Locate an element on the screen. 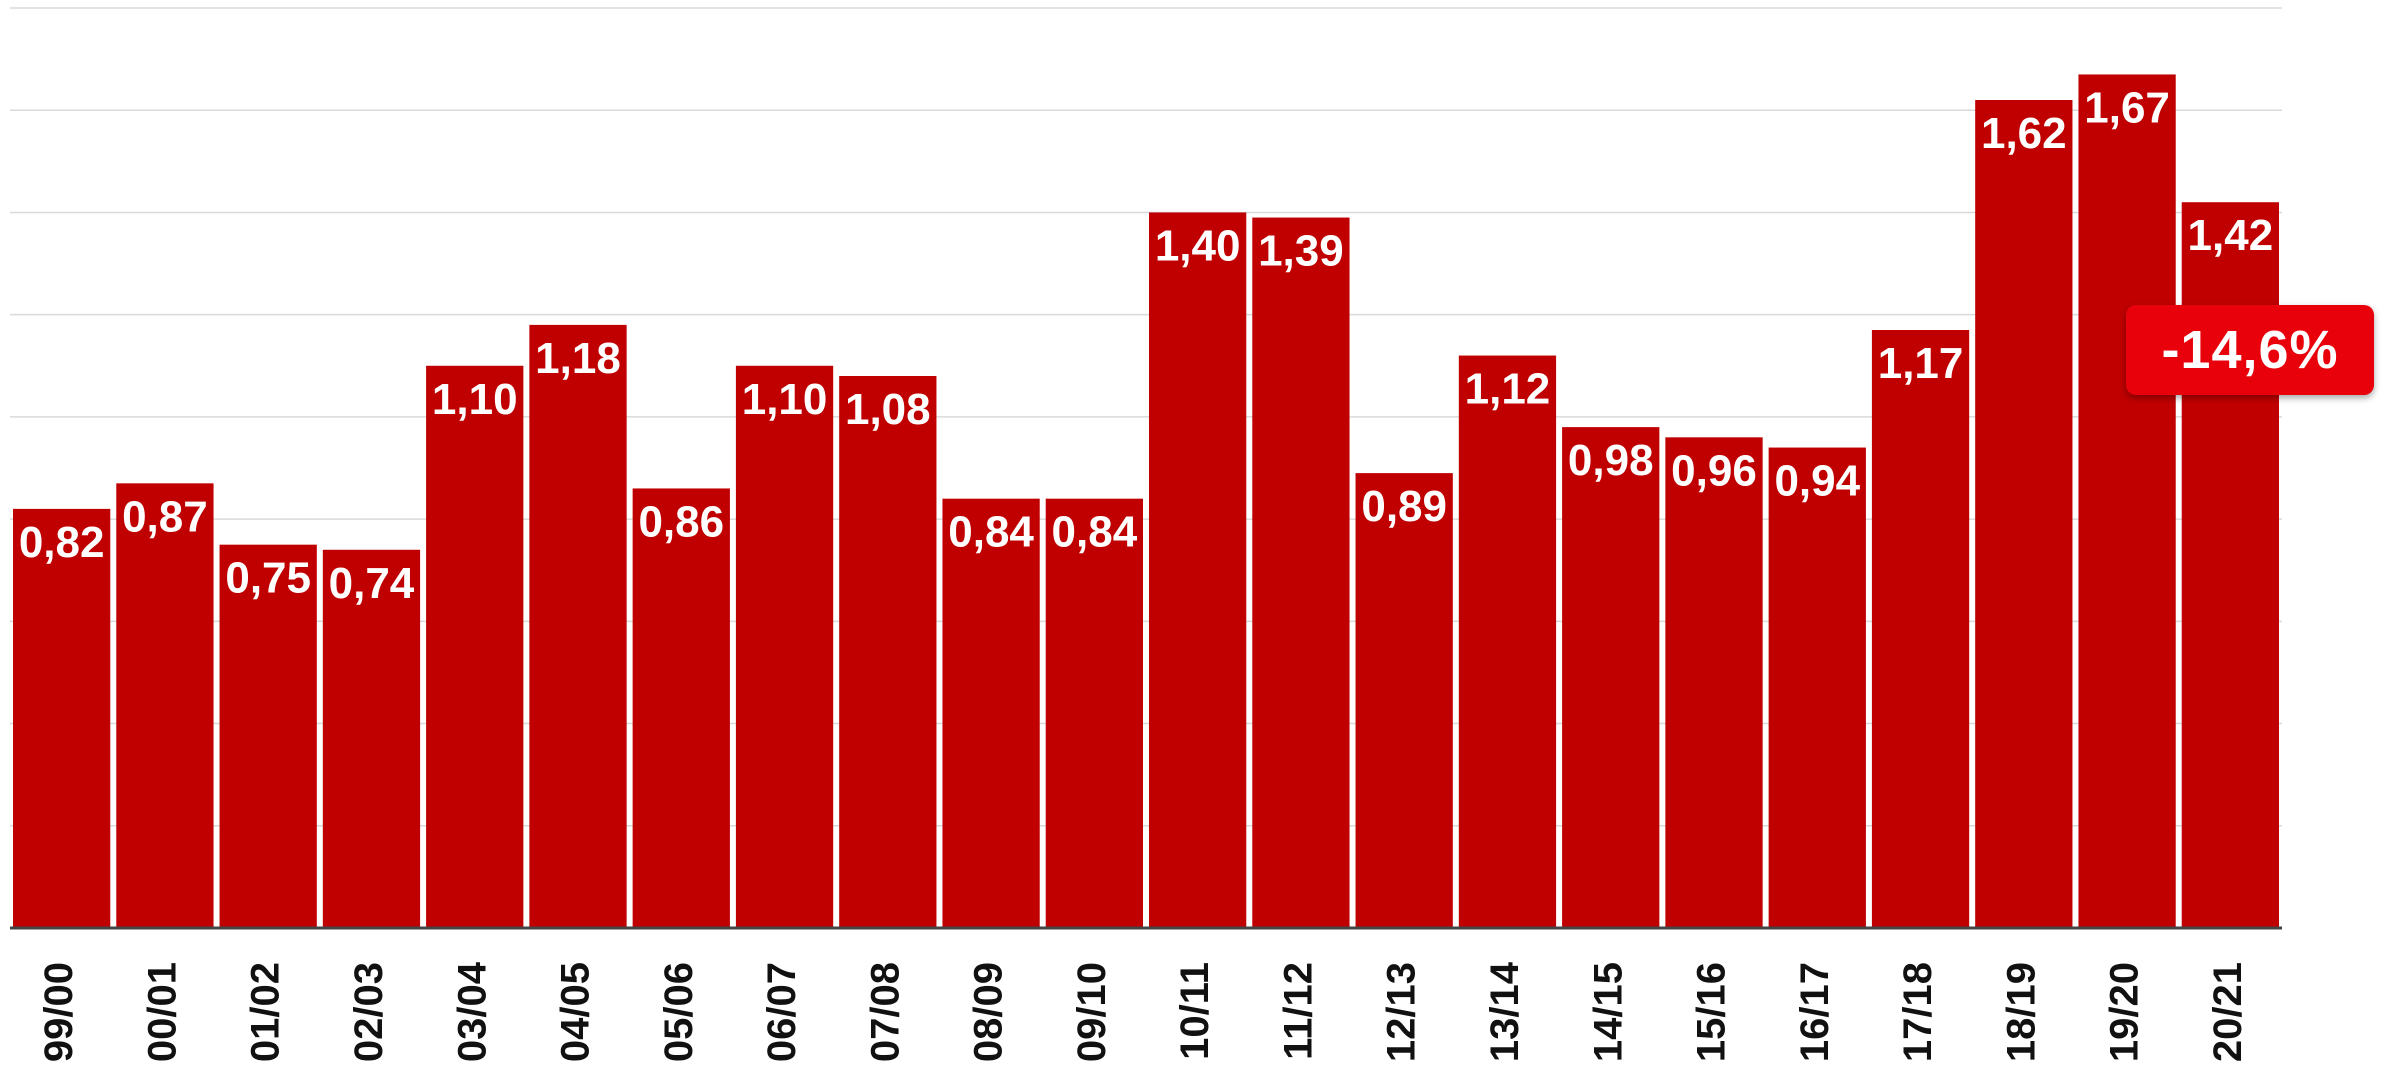  bar-value-label: 0,96 is located at coordinates (1714, 470).